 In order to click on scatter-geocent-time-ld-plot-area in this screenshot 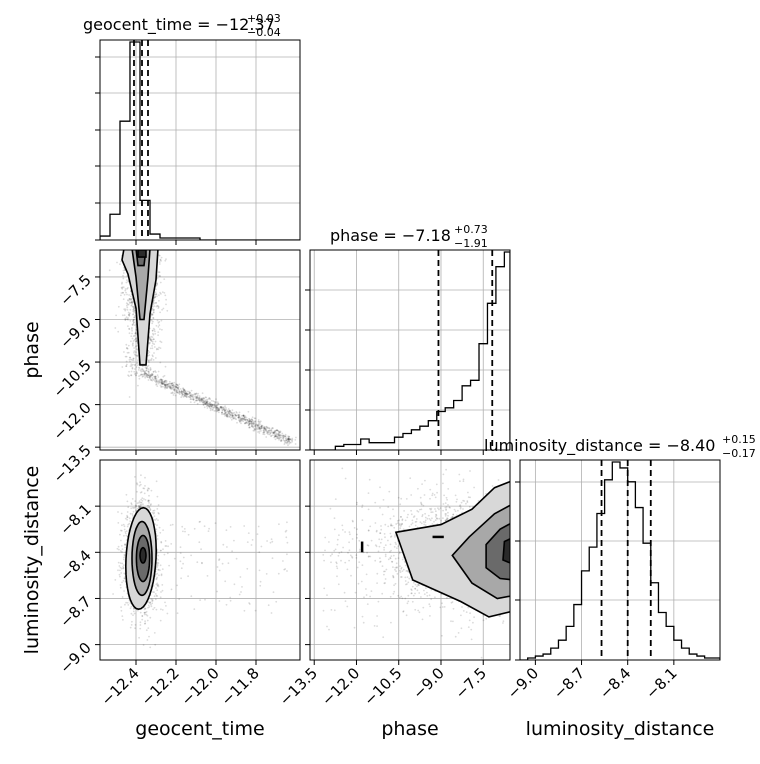, I will do `click(200, 560)`.